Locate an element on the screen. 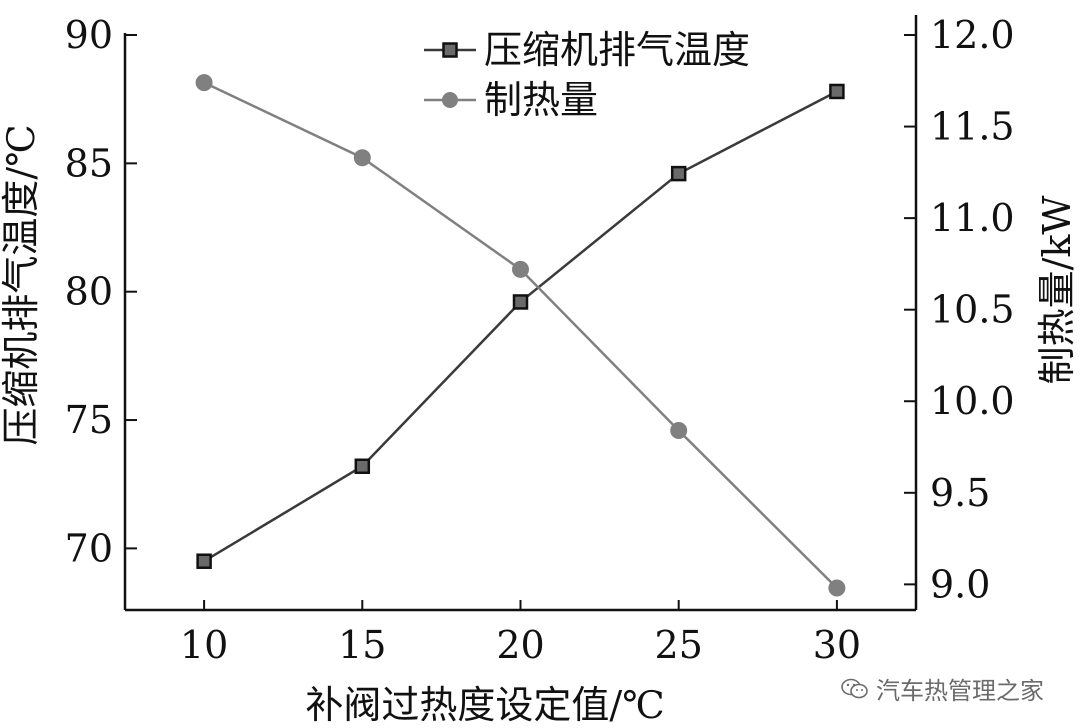  right-y-tick-label: 12.0 is located at coordinates (972, 35).